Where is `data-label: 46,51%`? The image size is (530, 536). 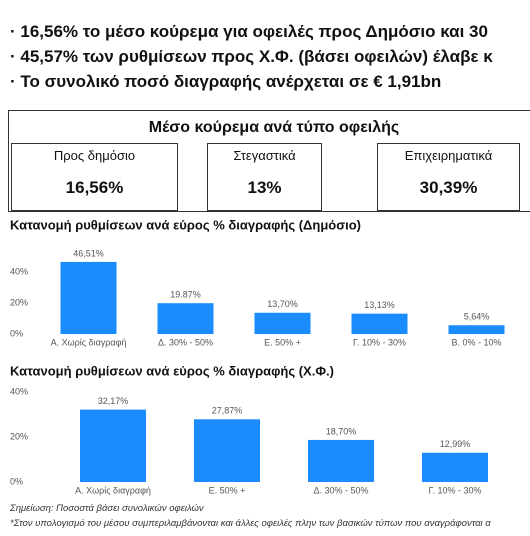
data-label: 46,51% is located at coordinates (88, 253).